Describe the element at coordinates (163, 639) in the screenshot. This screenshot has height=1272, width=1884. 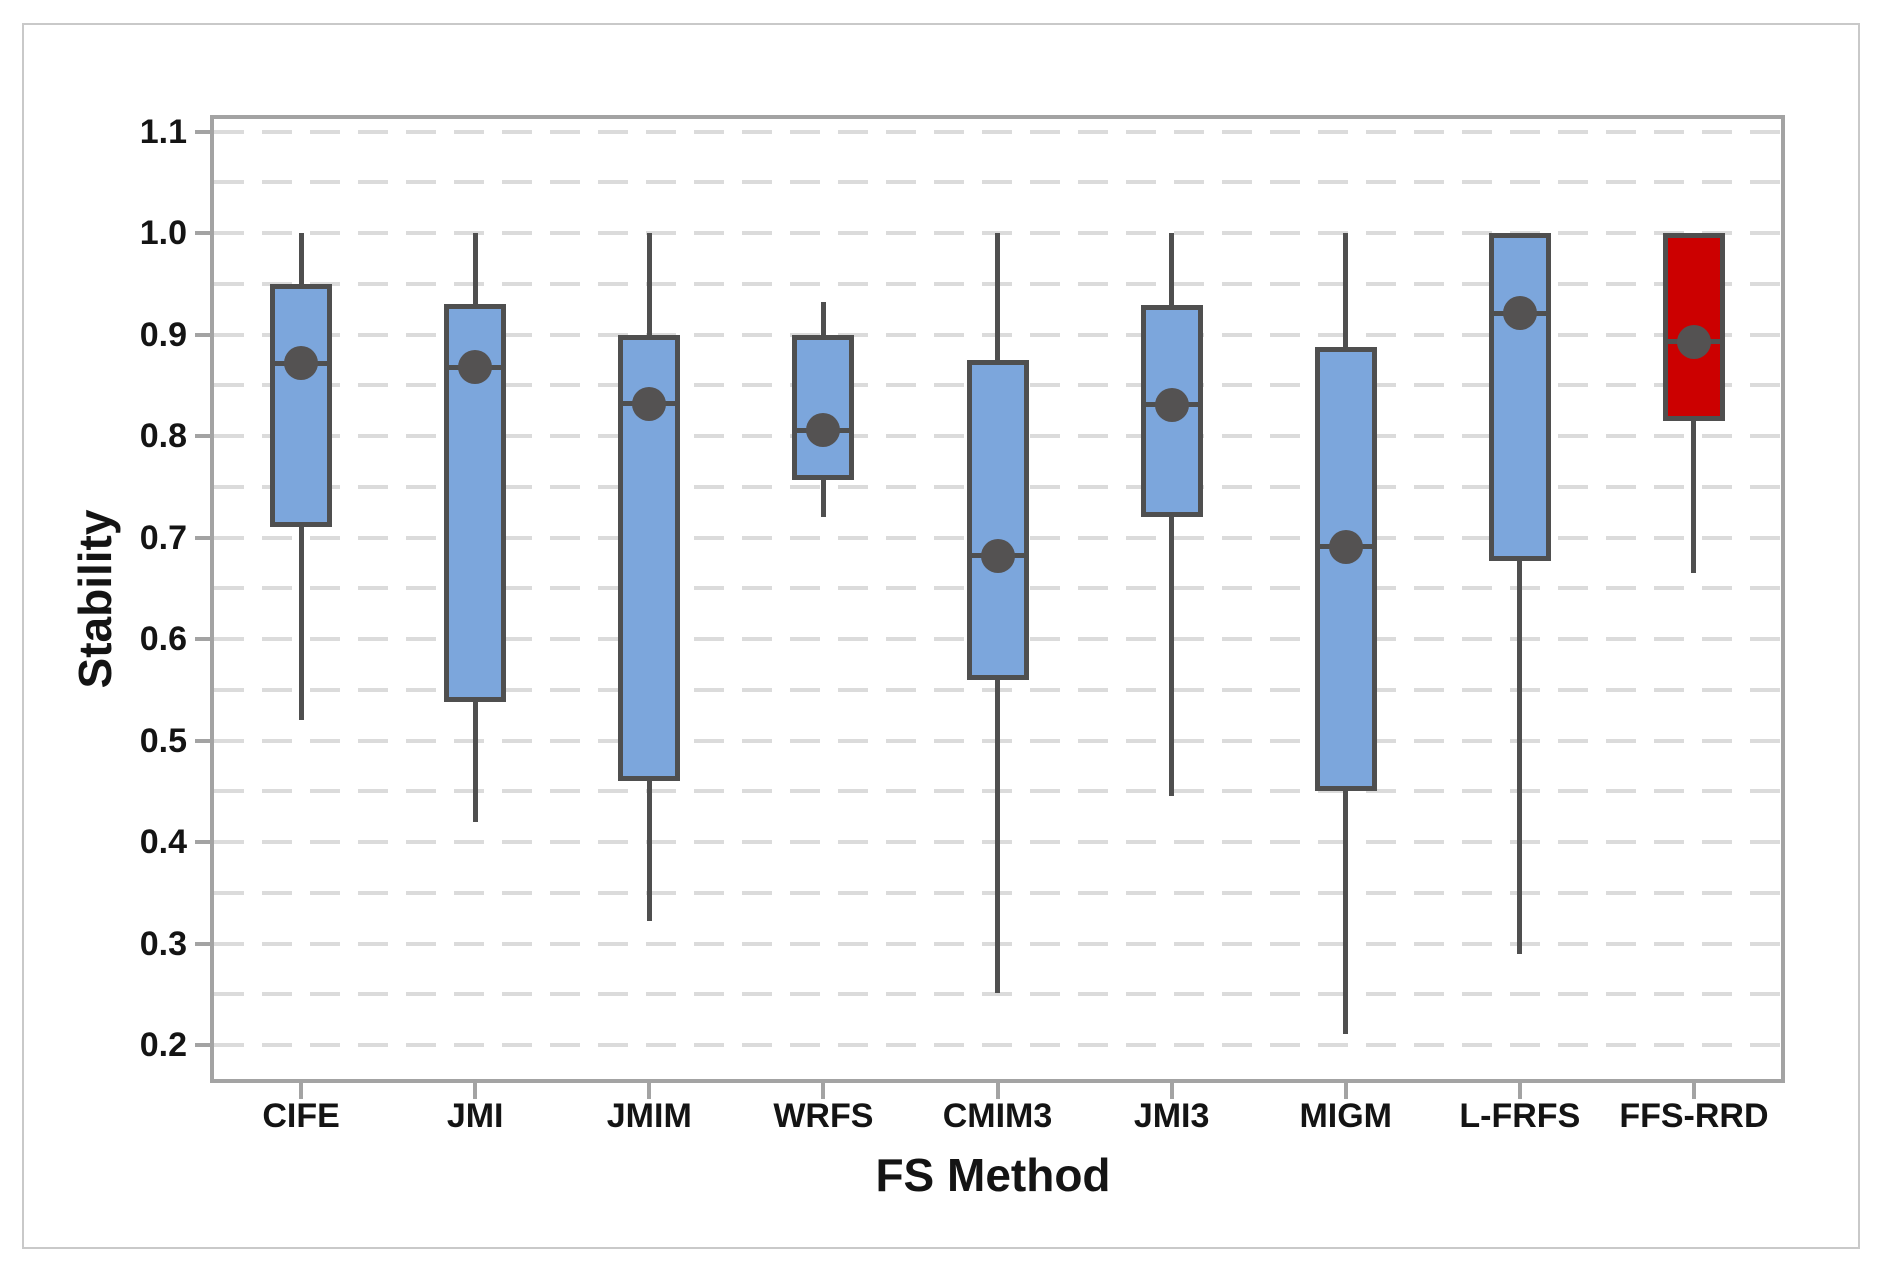
I see `y-tick-label: 0.6` at that location.